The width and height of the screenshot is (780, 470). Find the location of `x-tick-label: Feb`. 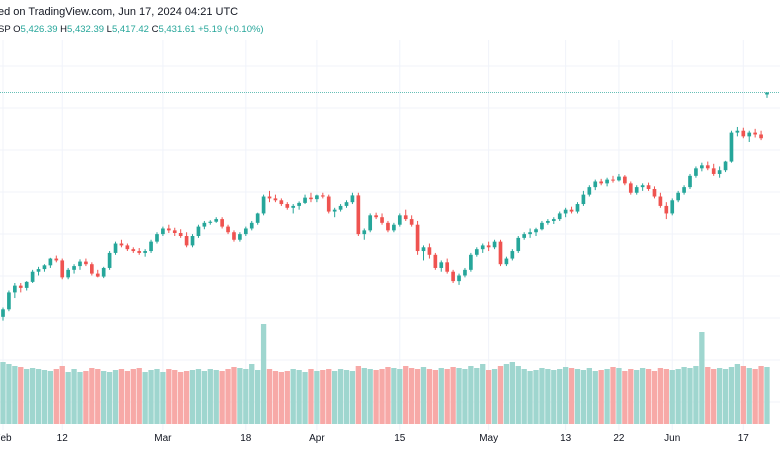

x-tick-label: Feb is located at coordinates (6, 438).